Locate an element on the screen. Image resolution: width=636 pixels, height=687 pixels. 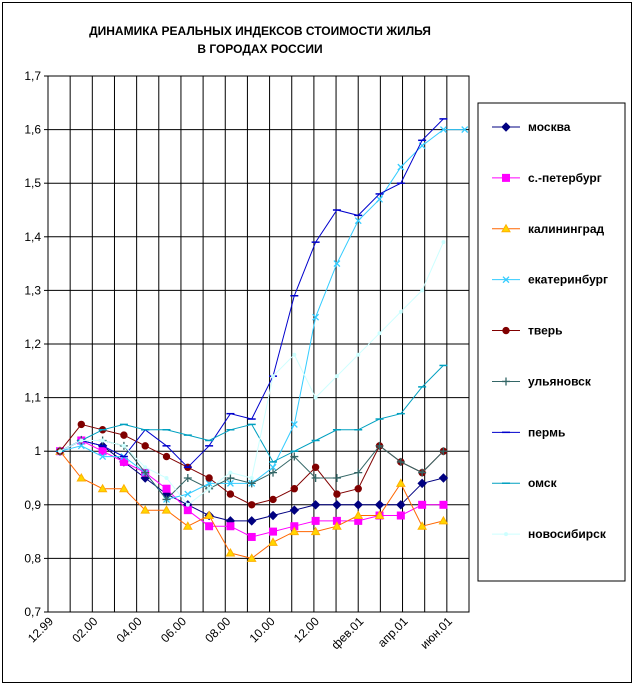
y-tick-label: 1,1 is located at coordinates (32, 398).